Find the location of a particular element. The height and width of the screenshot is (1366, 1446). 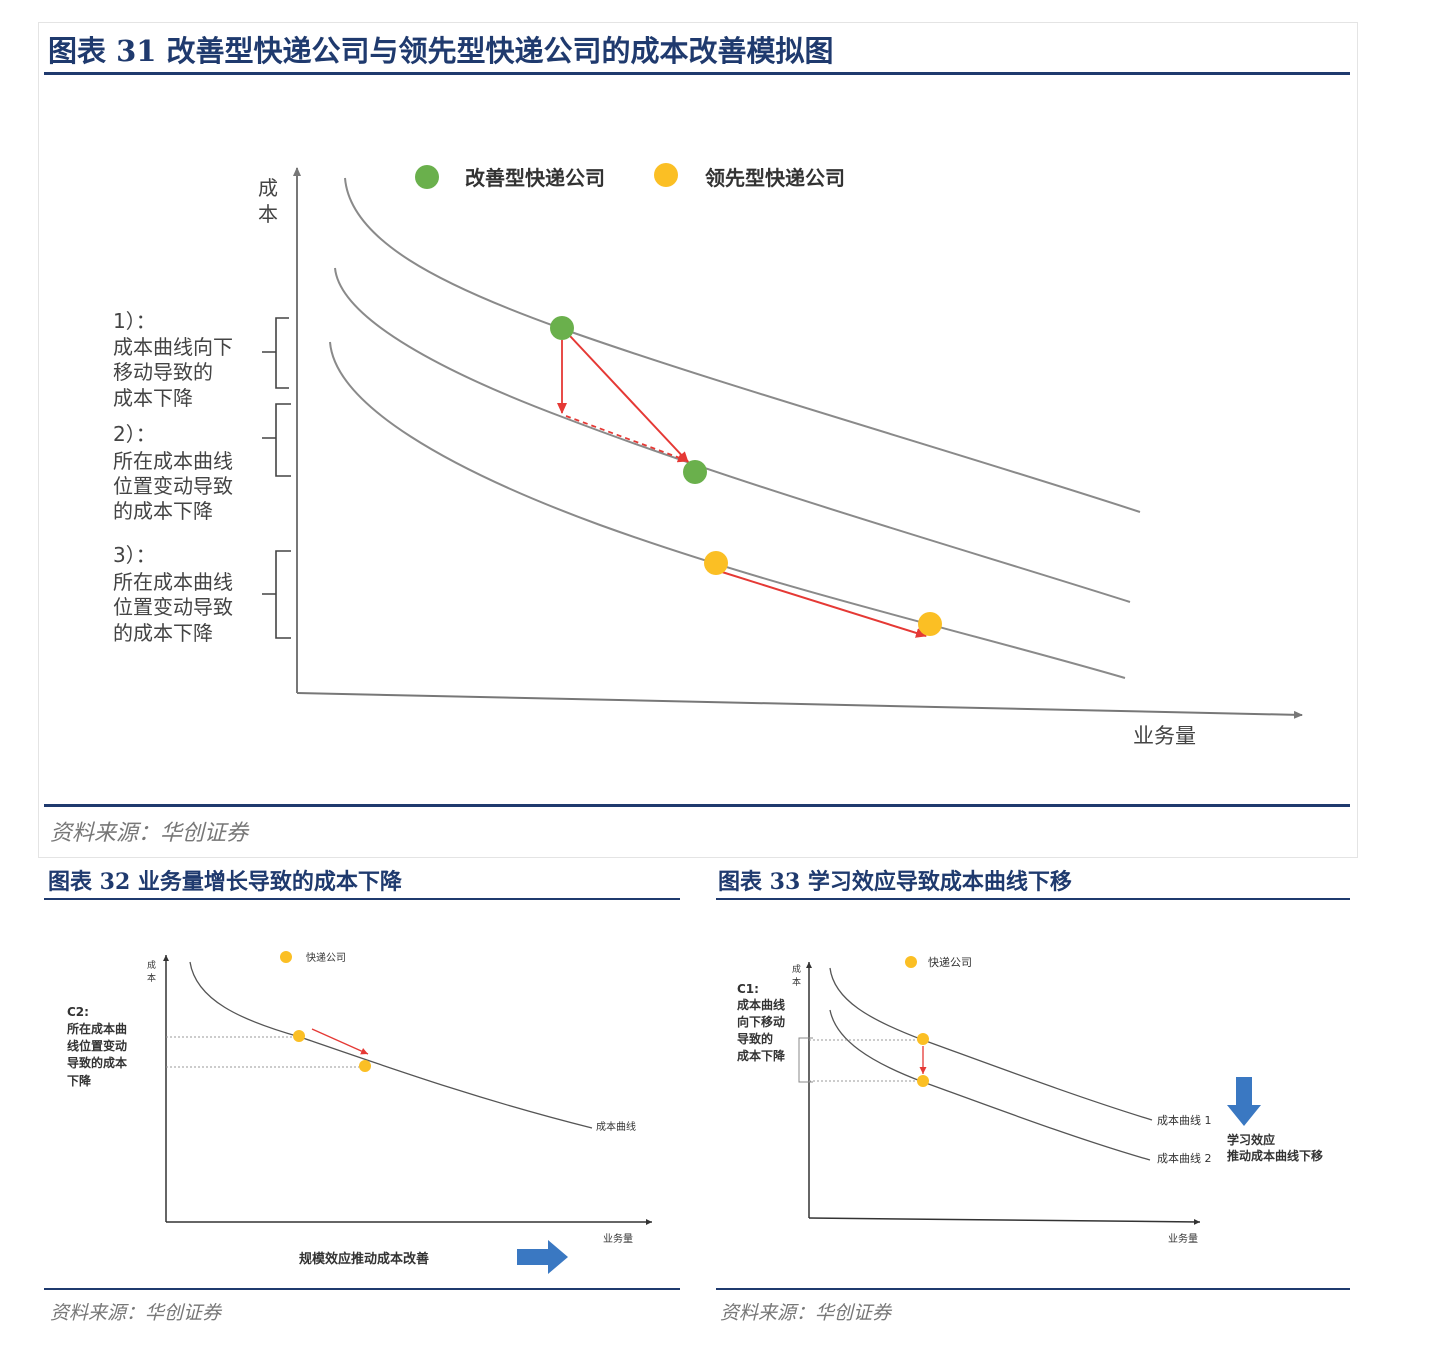

fig31-cost-curve-middle is located at coordinates (732, 435).